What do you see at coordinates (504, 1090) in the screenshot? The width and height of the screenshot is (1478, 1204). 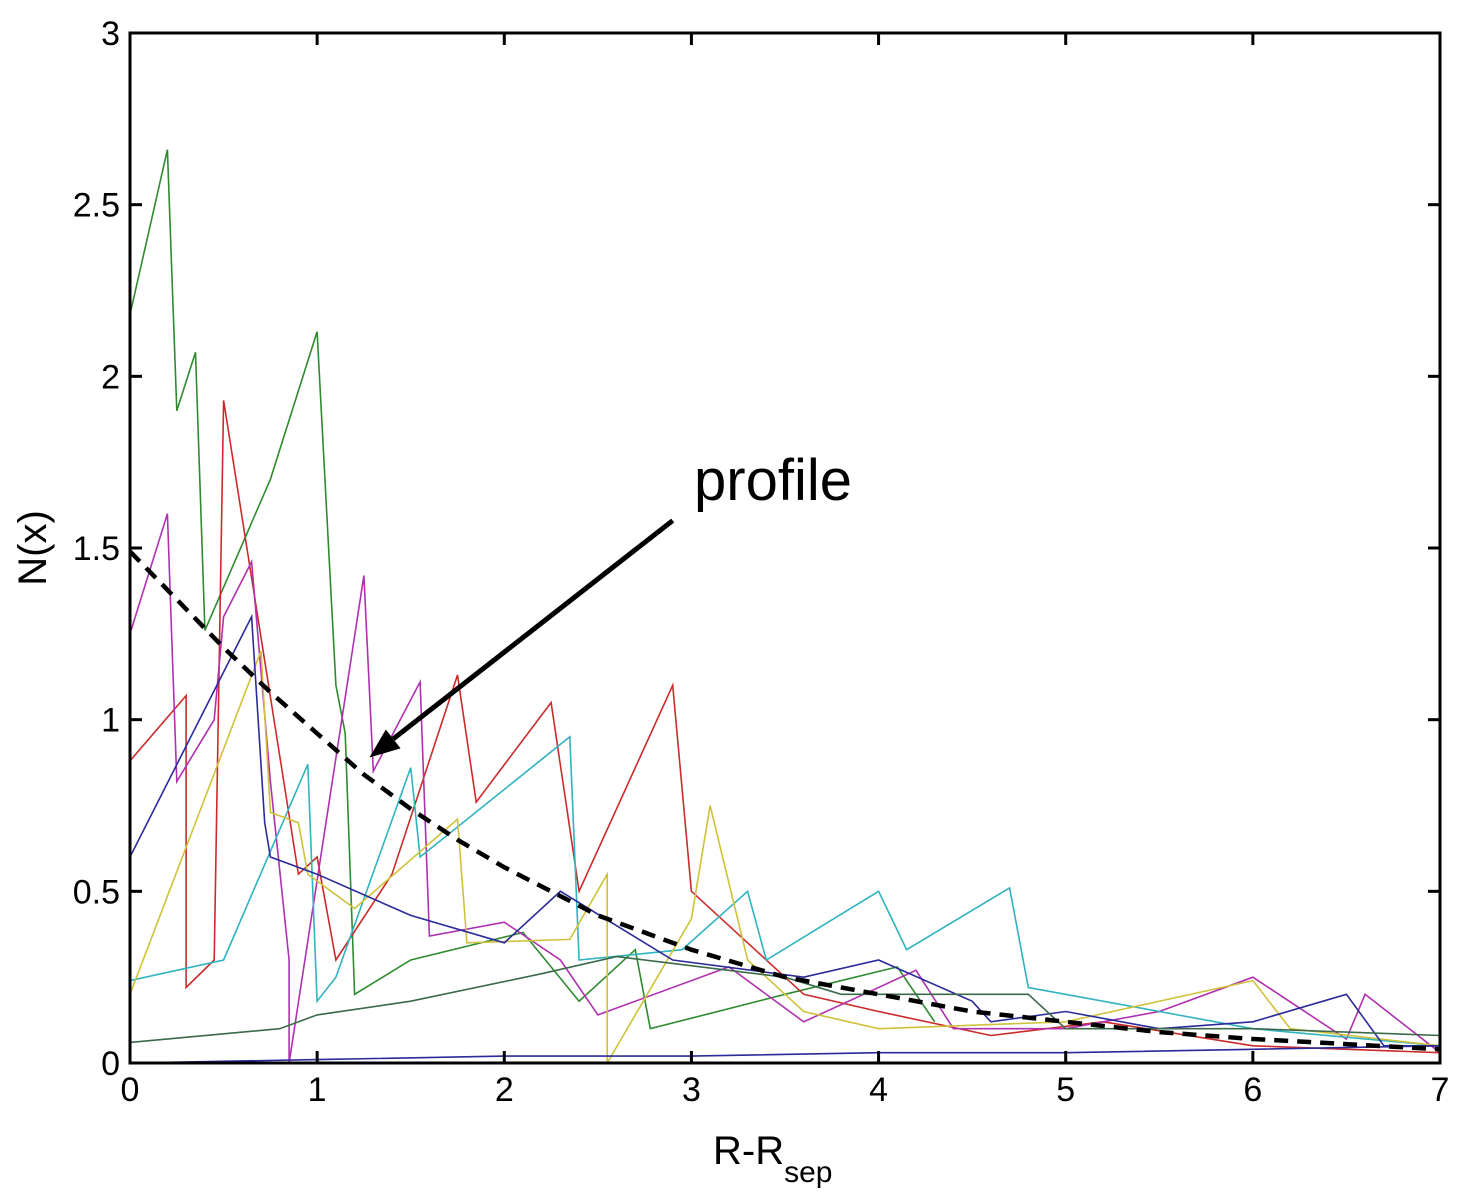 I see `x-tick-label: 2` at bounding box center [504, 1090].